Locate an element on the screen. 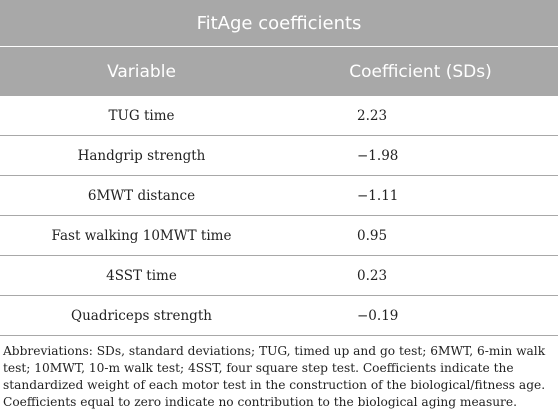  table-row: Handgrip strength −1.98 is located at coordinates (279, 156).